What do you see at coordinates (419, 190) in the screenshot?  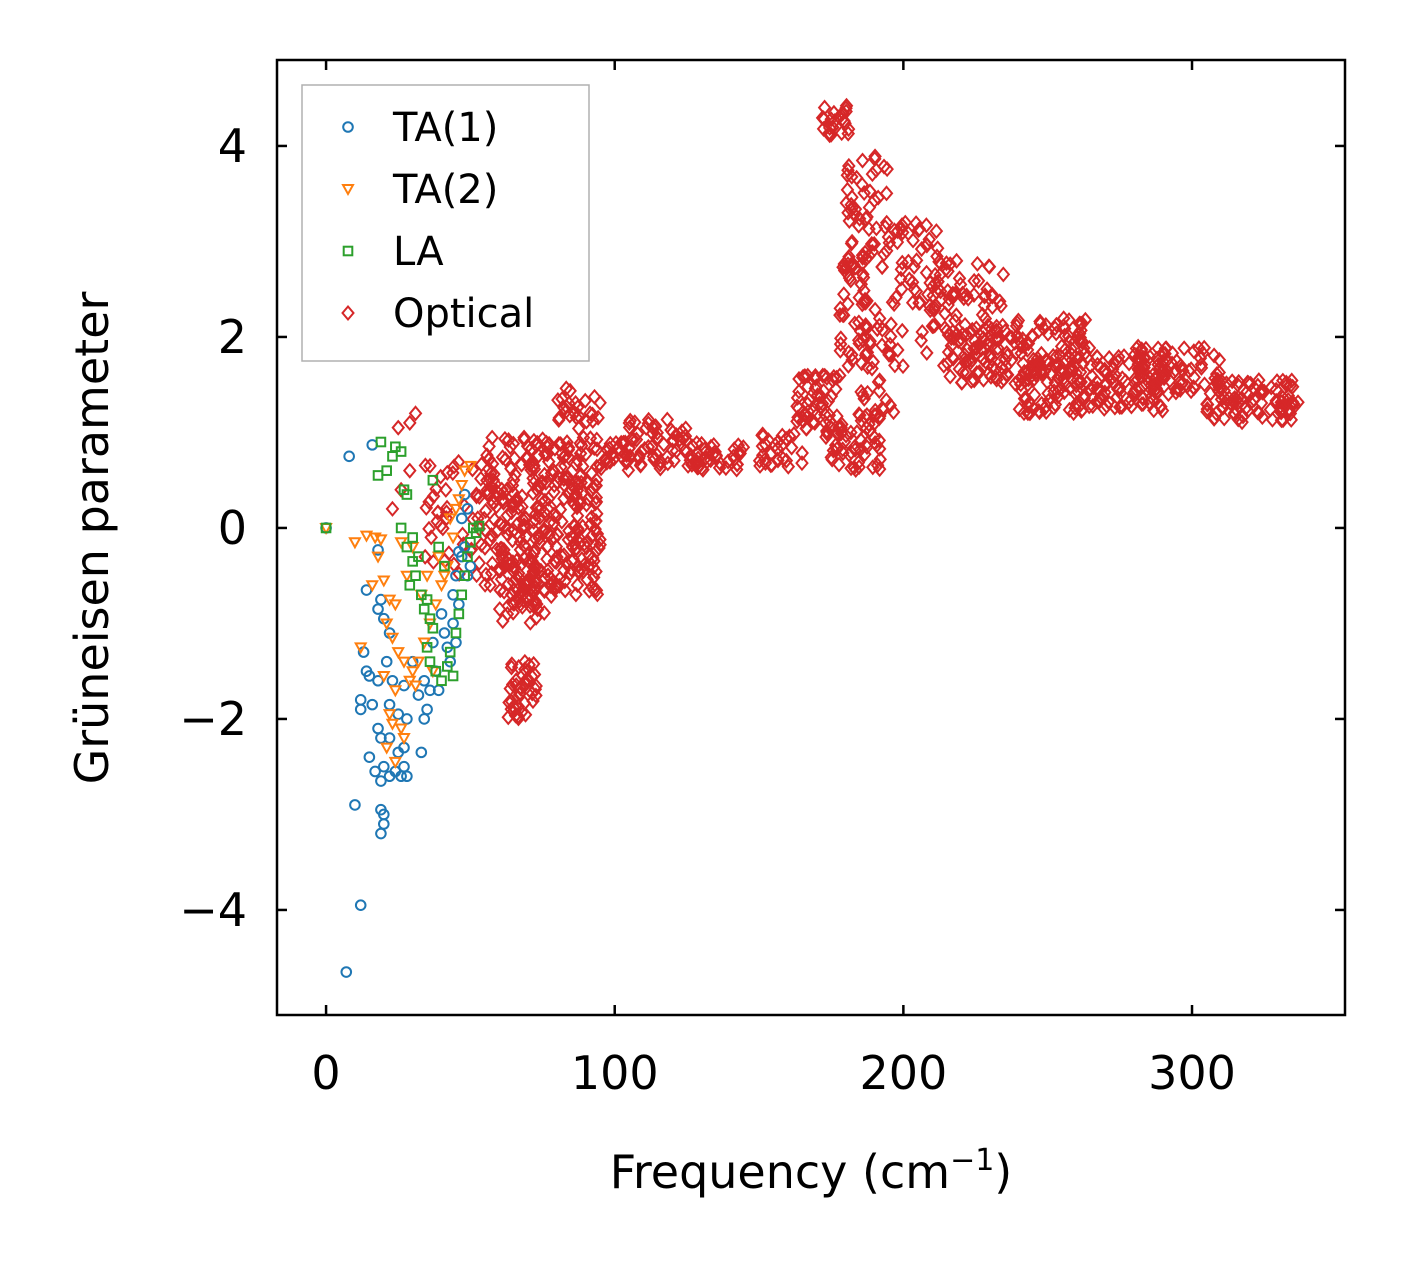 I see `legend-item: TA(2)` at bounding box center [419, 190].